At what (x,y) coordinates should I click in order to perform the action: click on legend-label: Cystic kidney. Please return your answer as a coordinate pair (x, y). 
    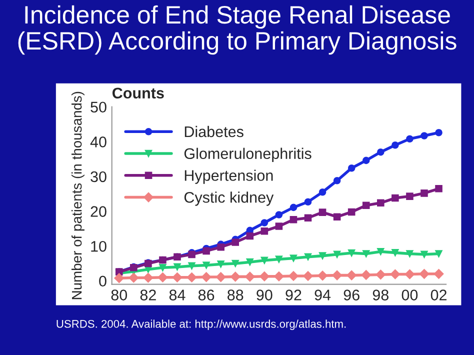
    Looking at the image, I should click on (229, 199).